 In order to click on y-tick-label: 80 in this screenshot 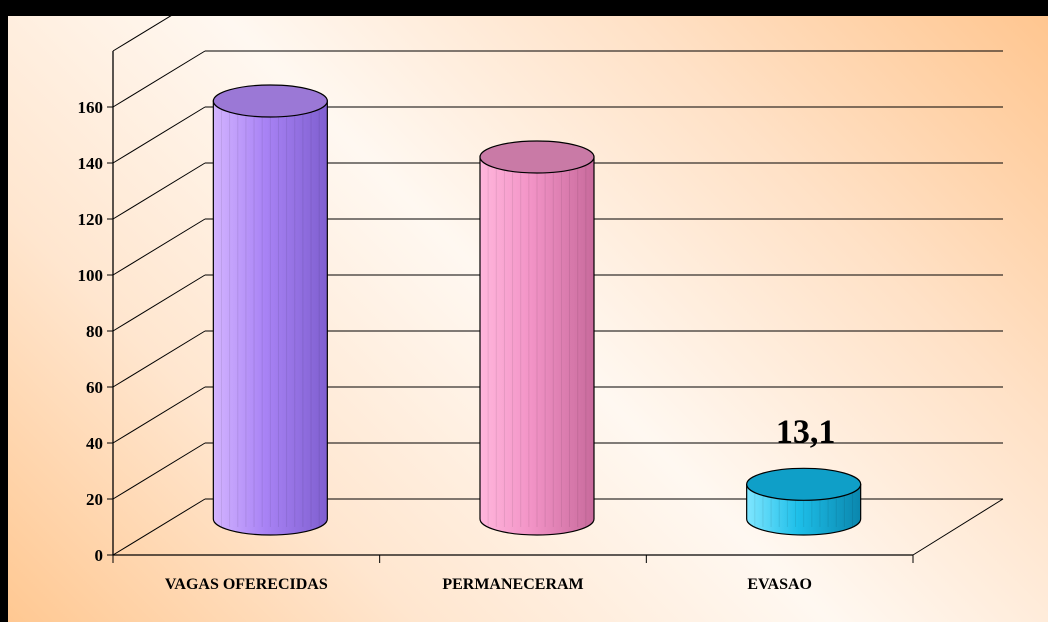, I will do `click(94, 331)`.